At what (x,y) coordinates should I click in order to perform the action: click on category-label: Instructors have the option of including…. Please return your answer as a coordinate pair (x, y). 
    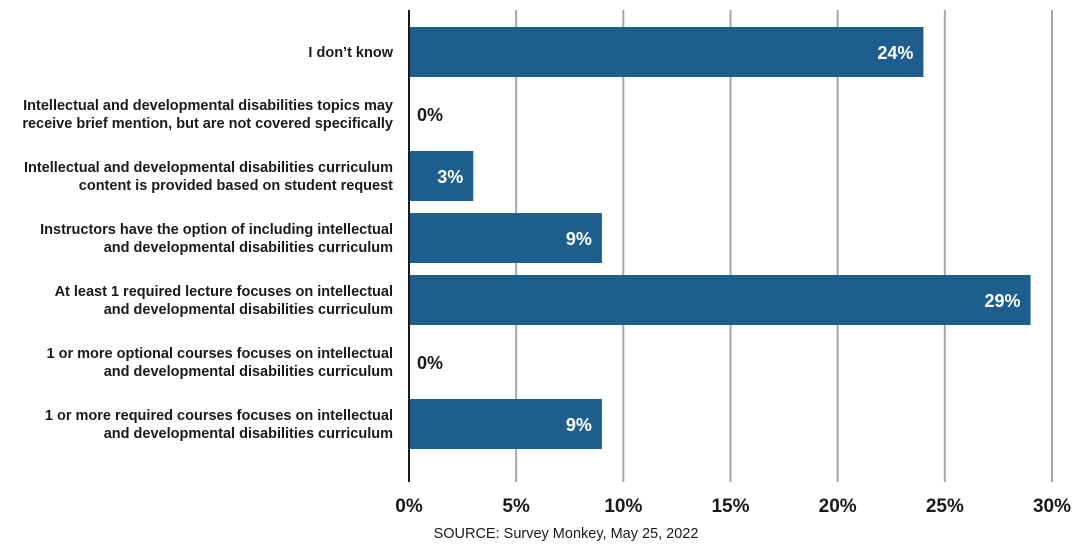
    Looking at the image, I should click on (216, 239).